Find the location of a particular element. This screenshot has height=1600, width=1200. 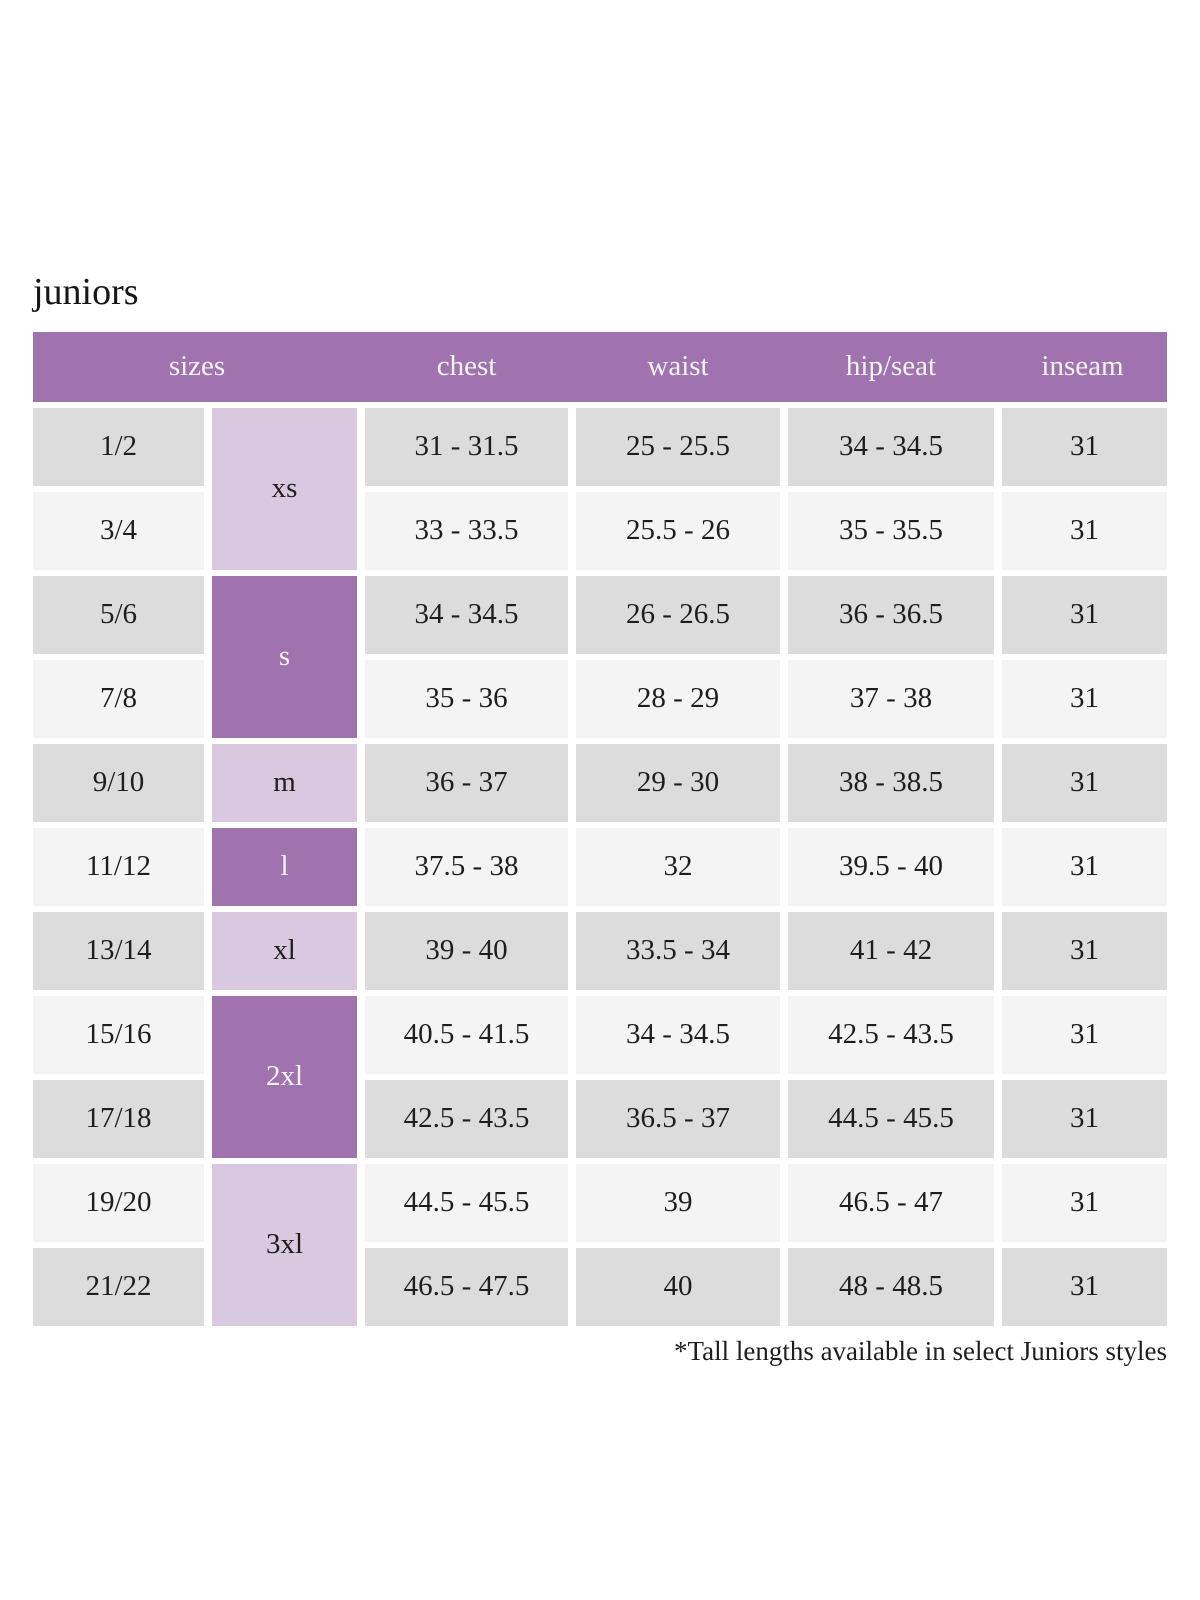

hip-seat-cell: 39.5 - 40 is located at coordinates (891, 866).